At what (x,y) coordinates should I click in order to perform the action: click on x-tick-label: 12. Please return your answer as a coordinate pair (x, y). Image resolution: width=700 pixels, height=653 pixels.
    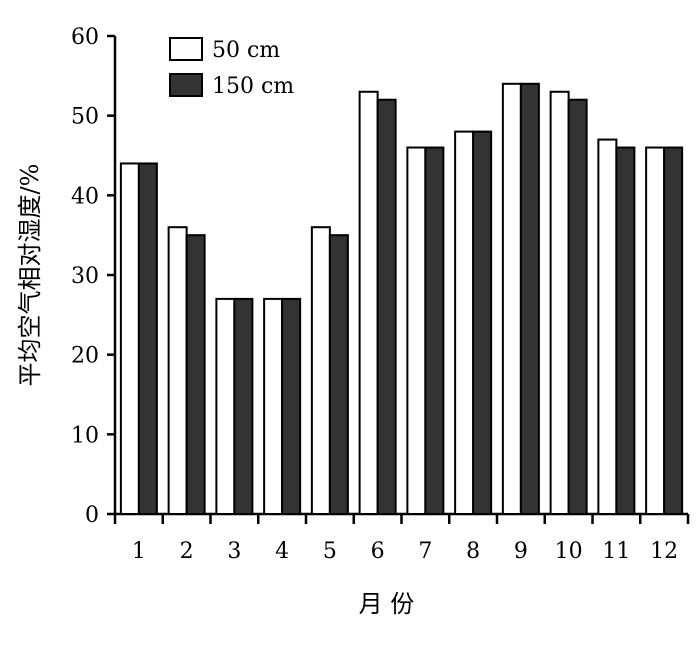
    Looking at the image, I should click on (664, 551).